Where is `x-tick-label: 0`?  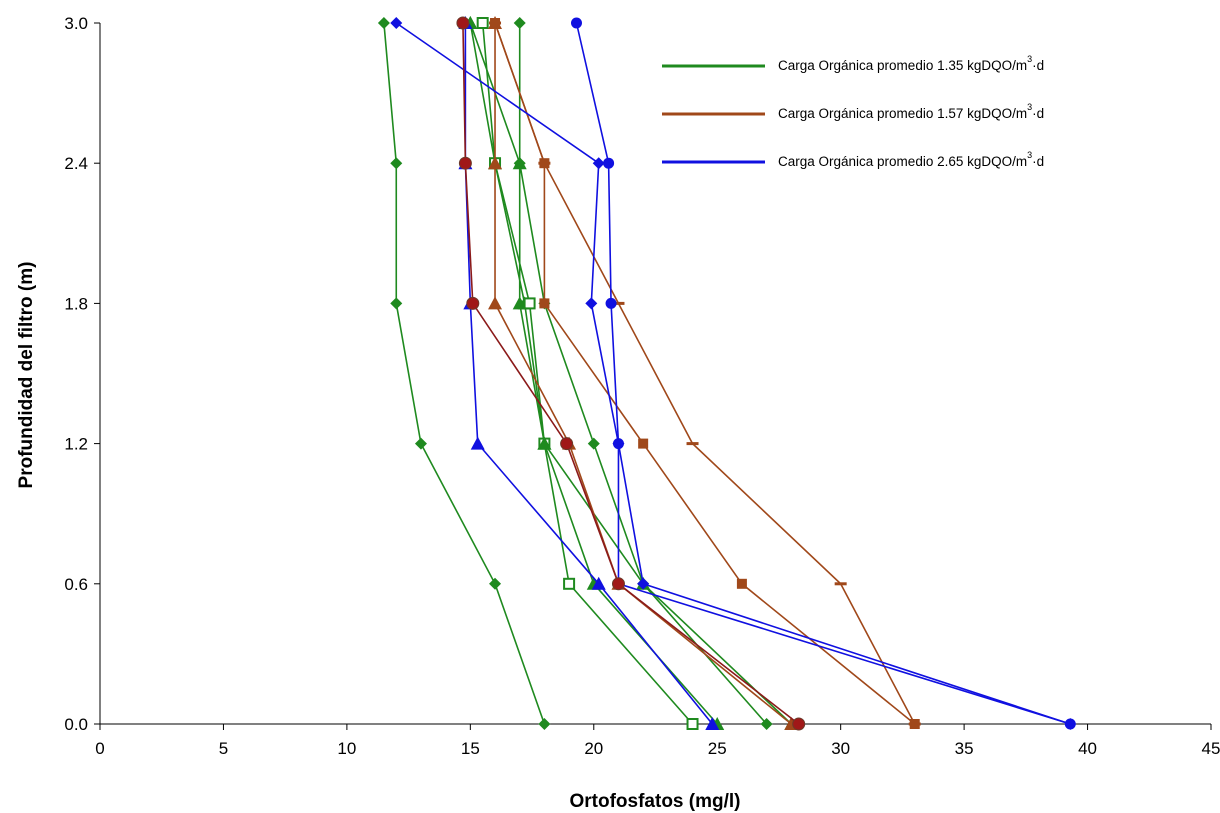 x-tick-label: 0 is located at coordinates (99, 748).